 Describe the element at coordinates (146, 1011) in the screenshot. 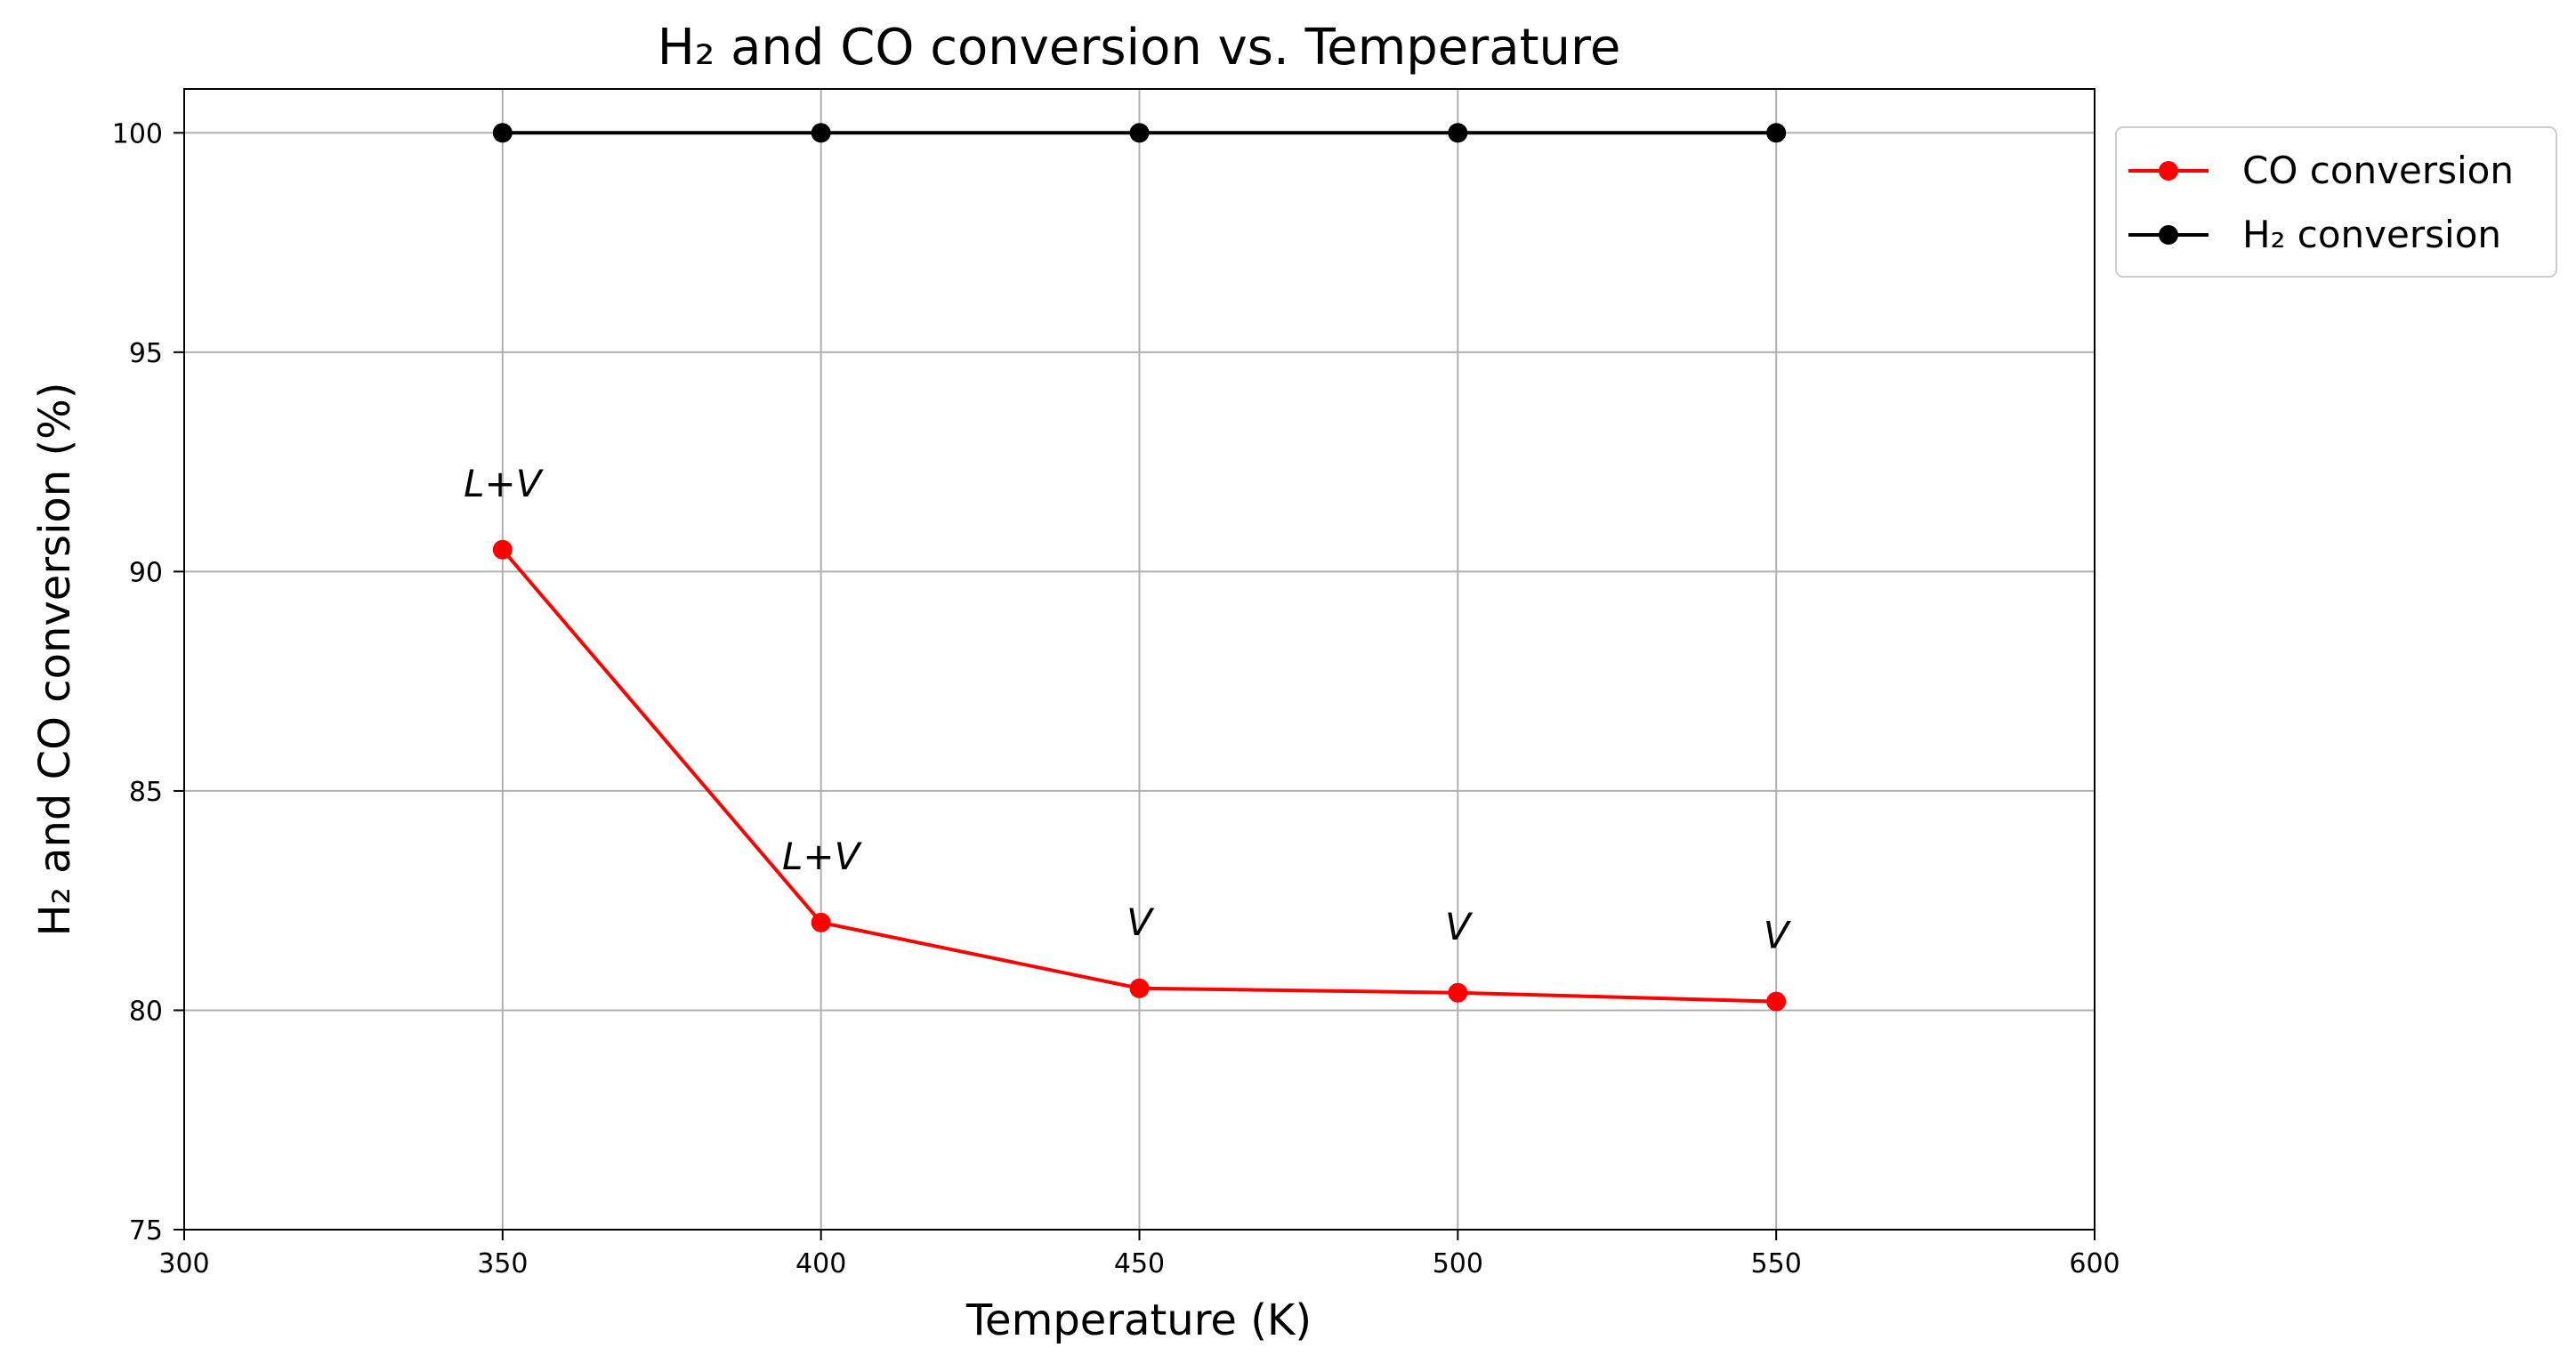

I see `y-tick-label: 80` at that location.